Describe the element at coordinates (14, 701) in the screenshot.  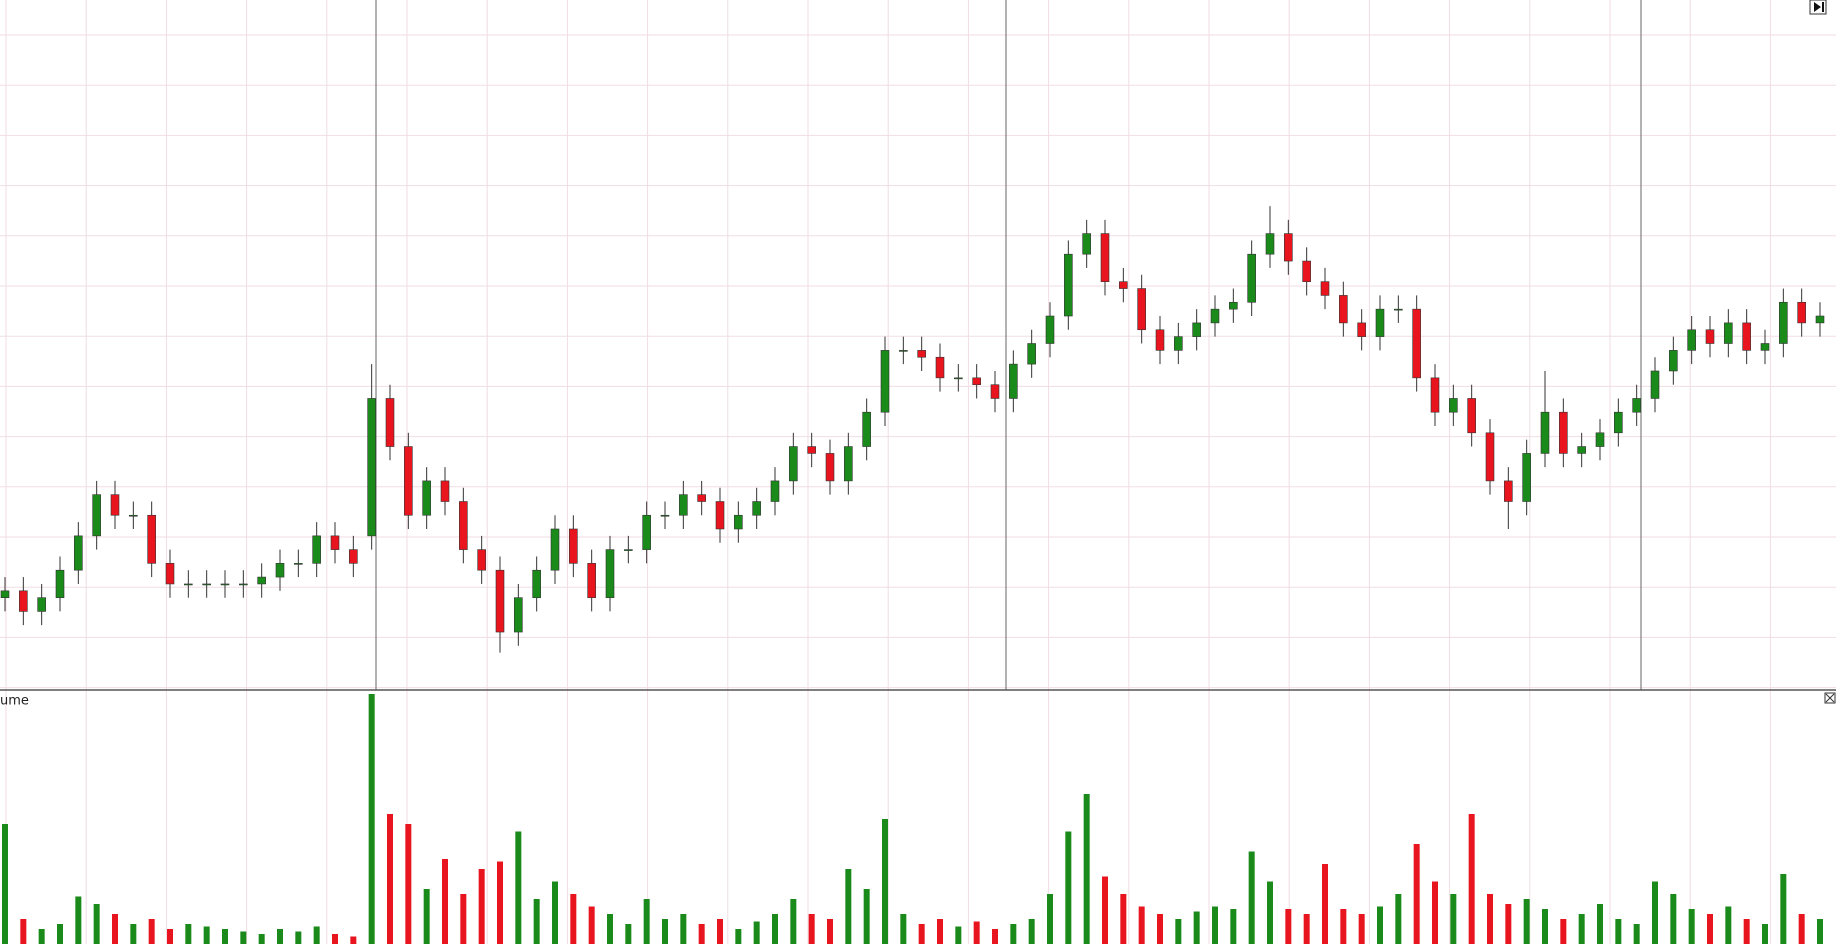
I see `volume-label: ume` at that location.